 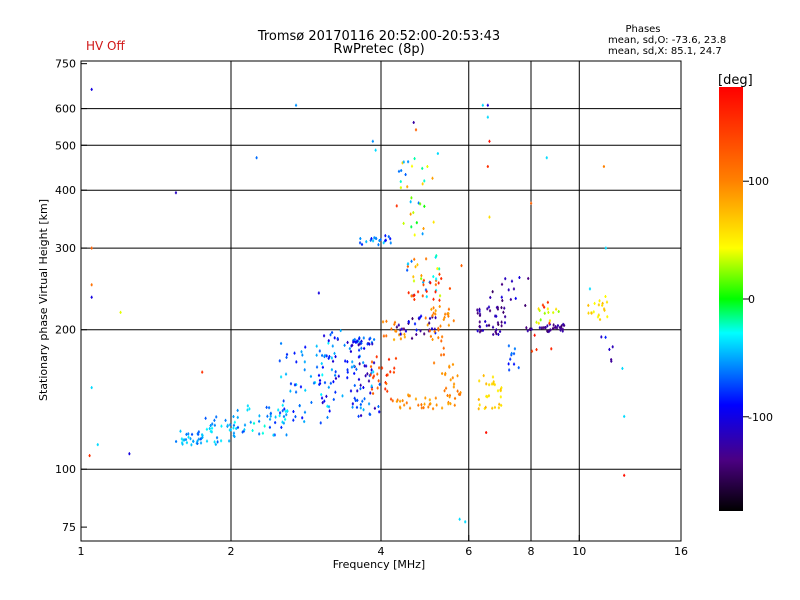 I want to click on x-tick-label: 1, so click(x=81, y=551).